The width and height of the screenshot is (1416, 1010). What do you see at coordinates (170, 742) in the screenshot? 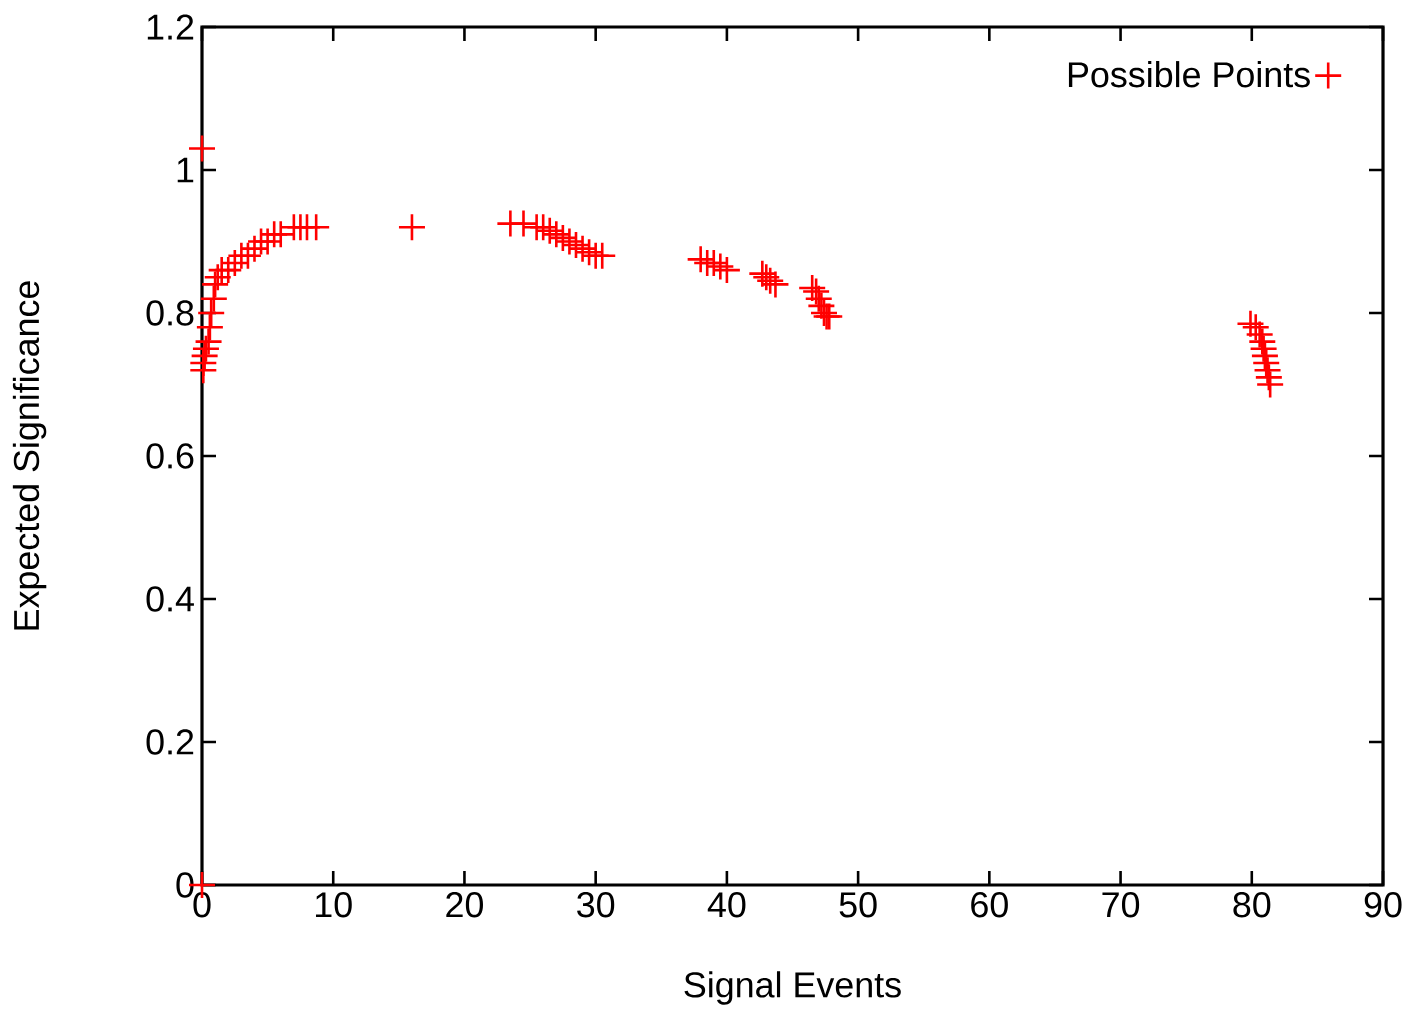
I see `y-tick-label: 0.2` at bounding box center [170, 742].